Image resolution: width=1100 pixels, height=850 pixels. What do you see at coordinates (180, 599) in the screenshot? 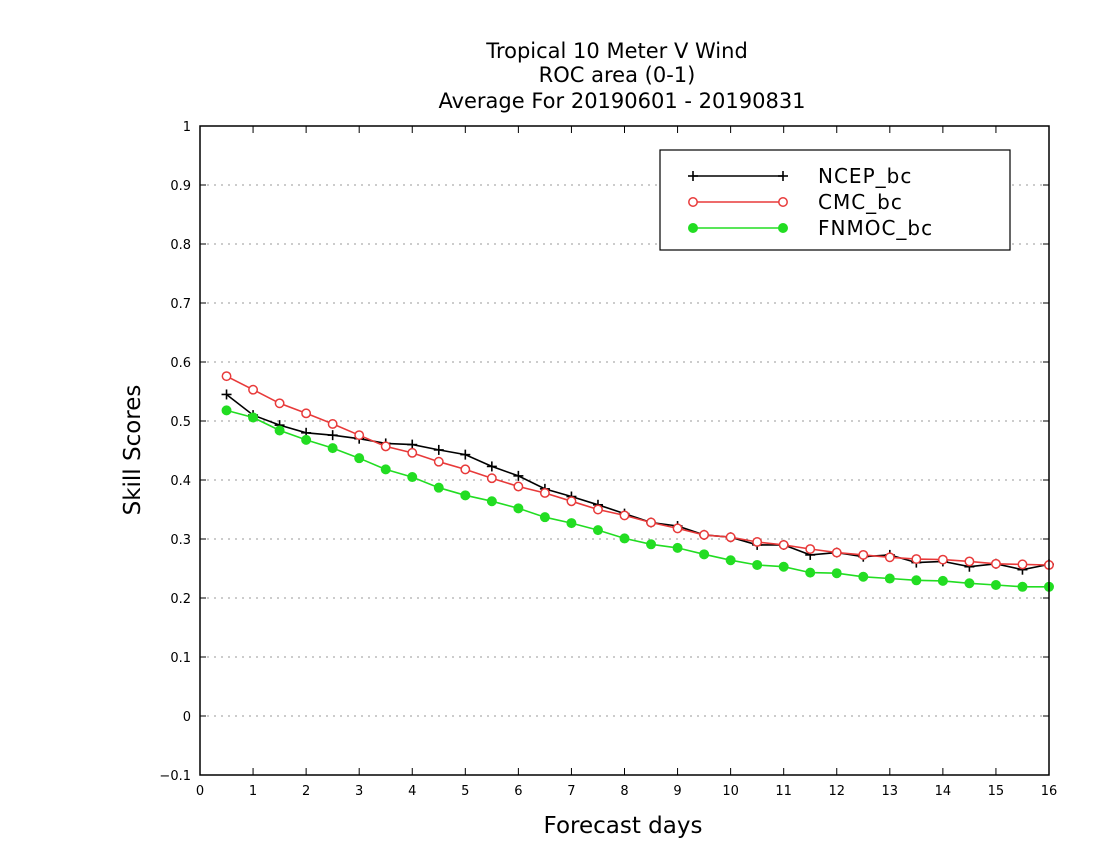
I see `y-tick-label: 0.2` at bounding box center [180, 599].